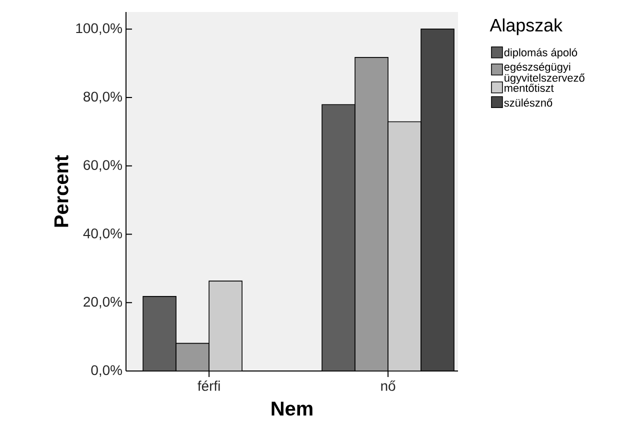 The image size is (626, 436). Describe the element at coordinates (103, 302) in the screenshot. I see `y-tick-label: 20,0%` at that location.